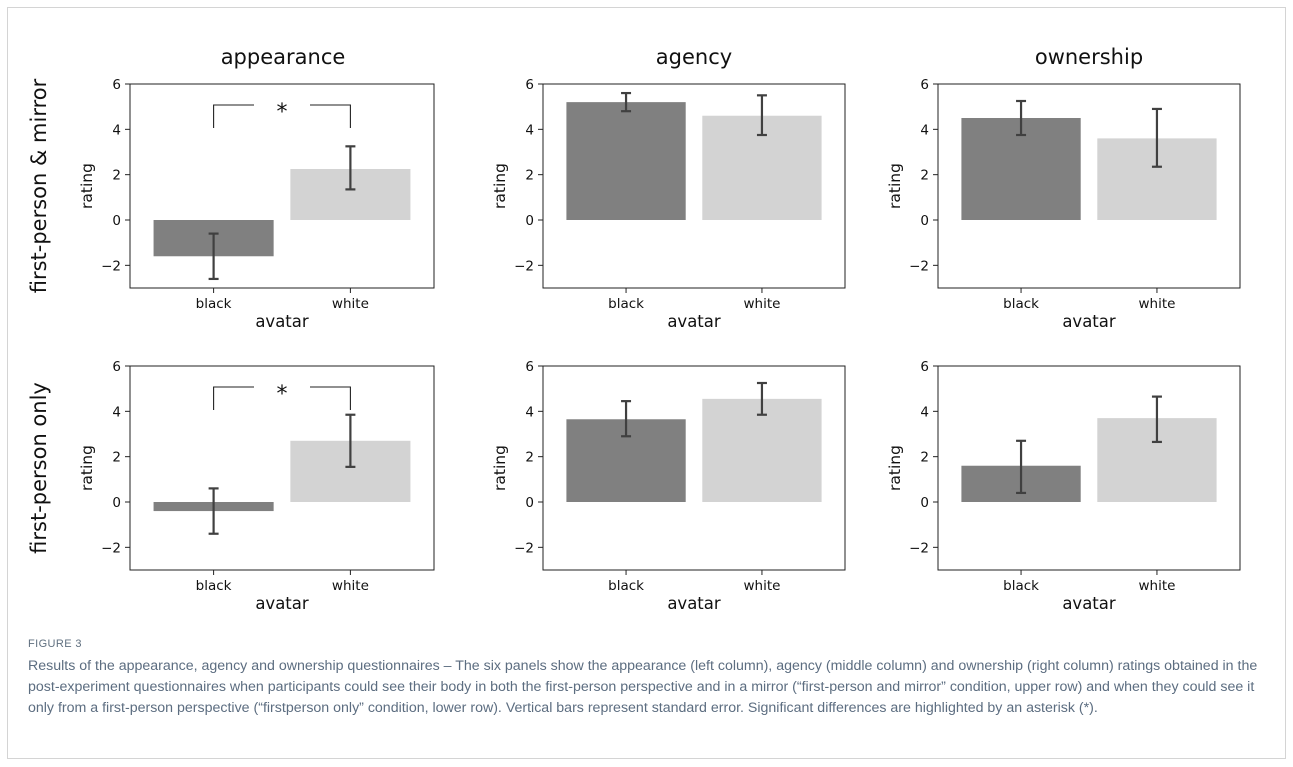 The height and width of the screenshot is (767, 1293). I want to click on panel6-x-tick-label-black: black, so click(1021, 586).